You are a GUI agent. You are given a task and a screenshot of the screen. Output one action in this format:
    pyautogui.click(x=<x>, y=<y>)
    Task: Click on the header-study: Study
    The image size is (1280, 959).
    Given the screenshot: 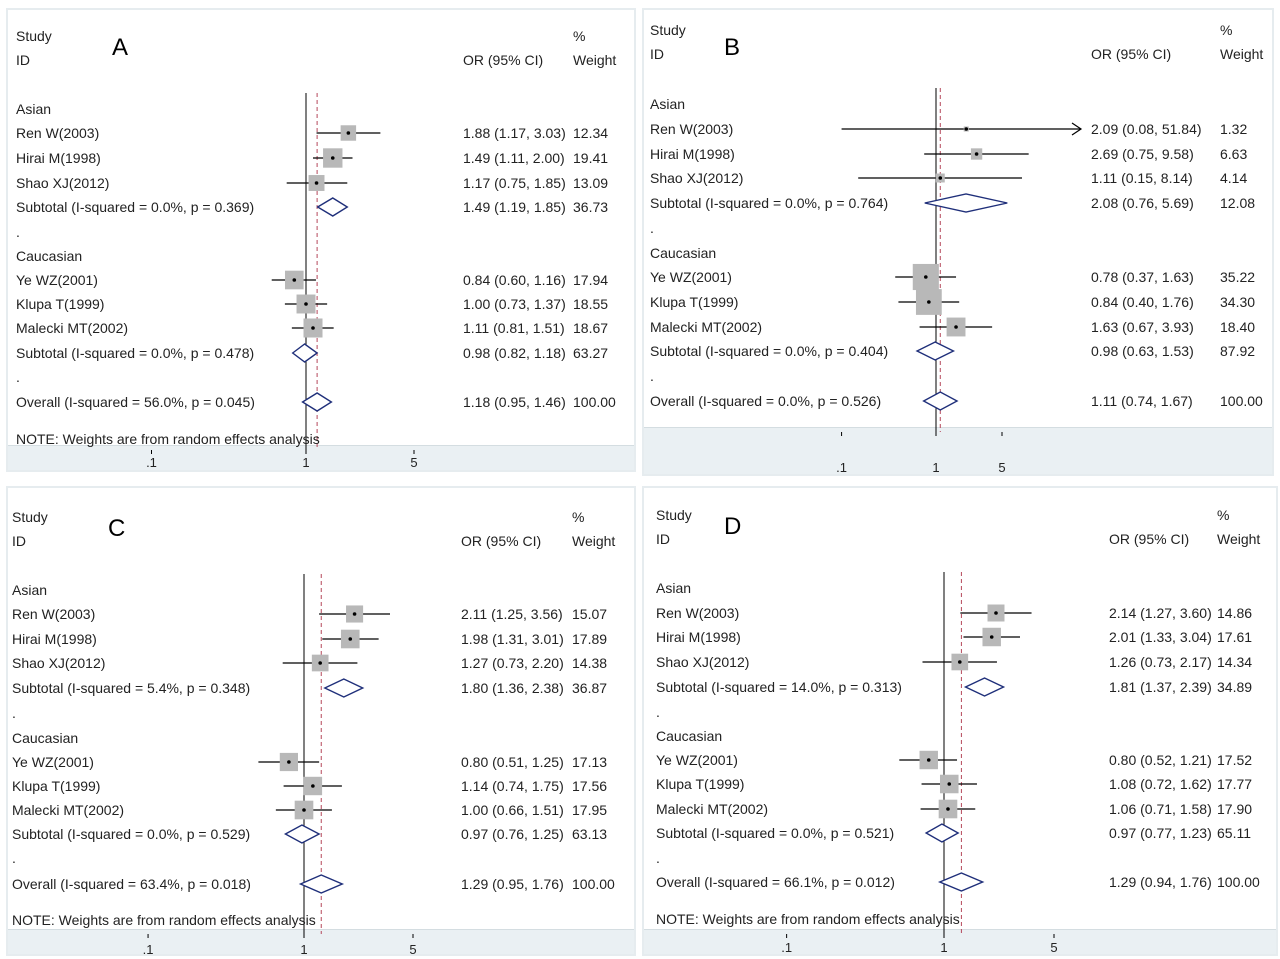 What is the action you would take?
    pyautogui.click(x=34, y=36)
    